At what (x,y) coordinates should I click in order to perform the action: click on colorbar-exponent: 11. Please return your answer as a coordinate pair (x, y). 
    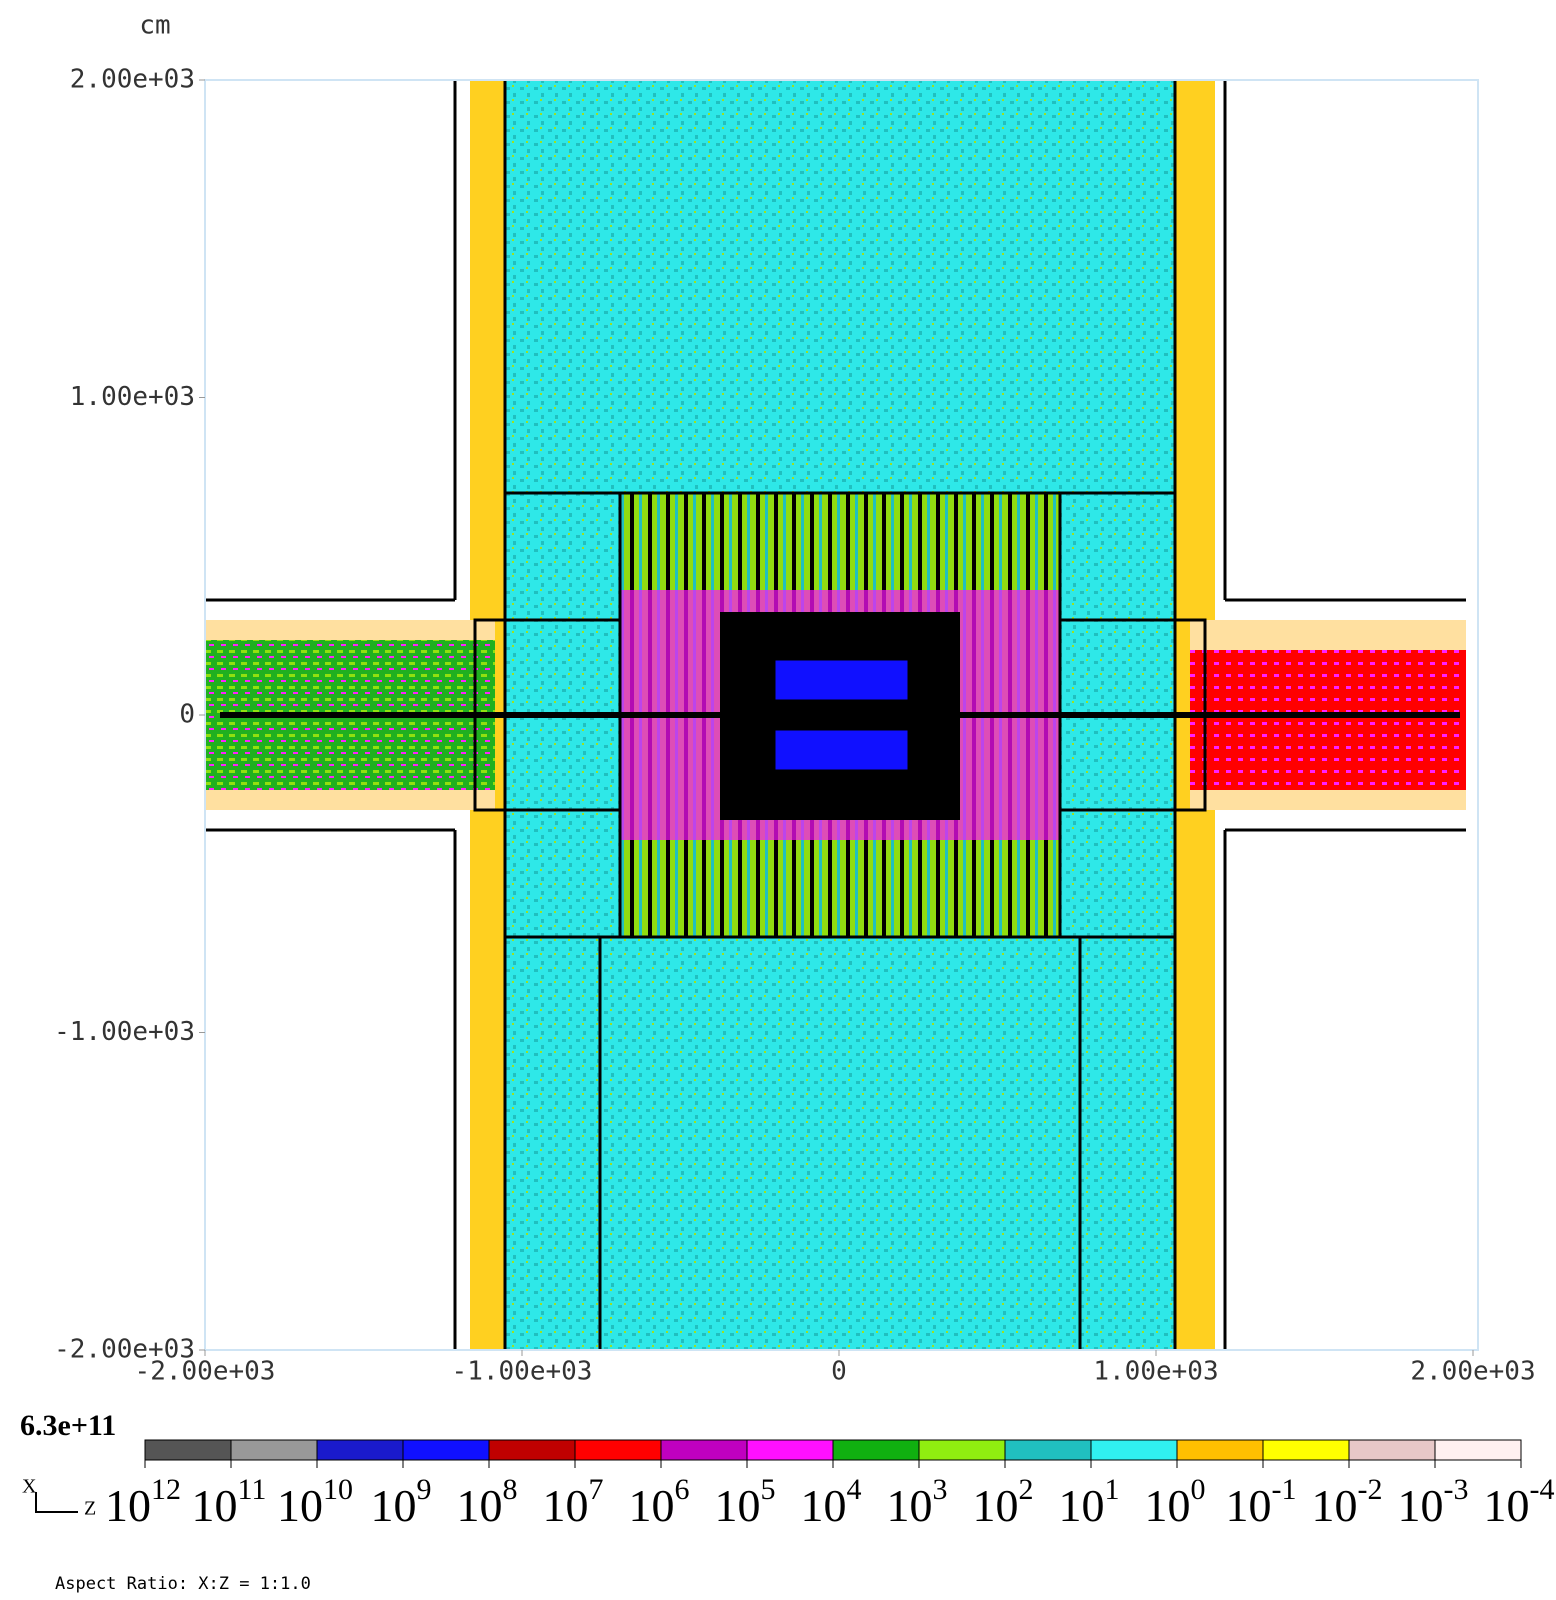
    Looking at the image, I should click on (252, 1489).